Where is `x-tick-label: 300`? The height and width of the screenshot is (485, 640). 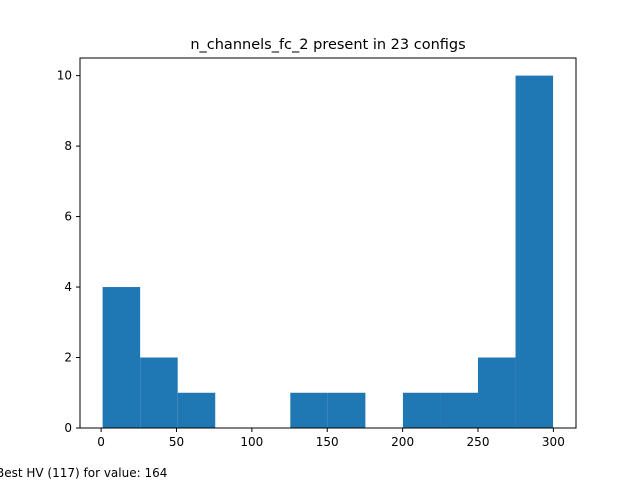
x-tick-label: 300 is located at coordinates (553, 442).